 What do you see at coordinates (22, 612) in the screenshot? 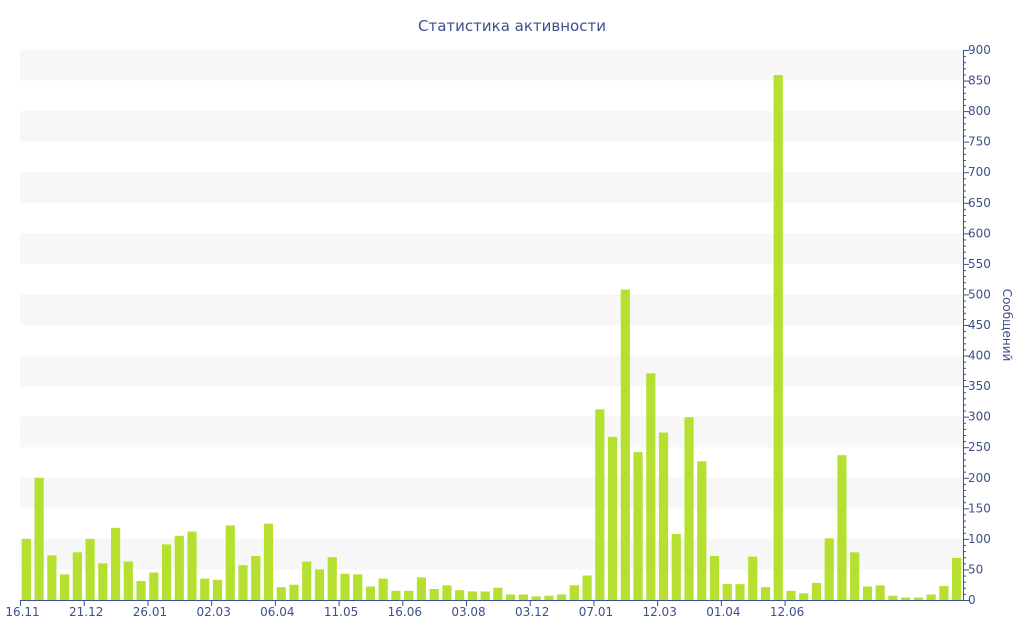
I see `x-tick-label: 16.11` at bounding box center [22, 612].